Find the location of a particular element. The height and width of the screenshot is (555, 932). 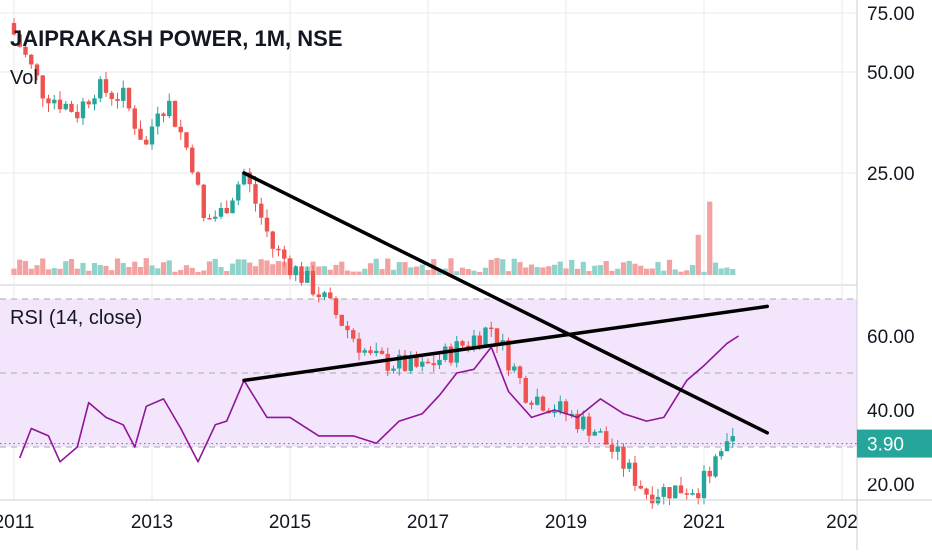

rsi-tick-label: 20.00 is located at coordinates (891, 485).